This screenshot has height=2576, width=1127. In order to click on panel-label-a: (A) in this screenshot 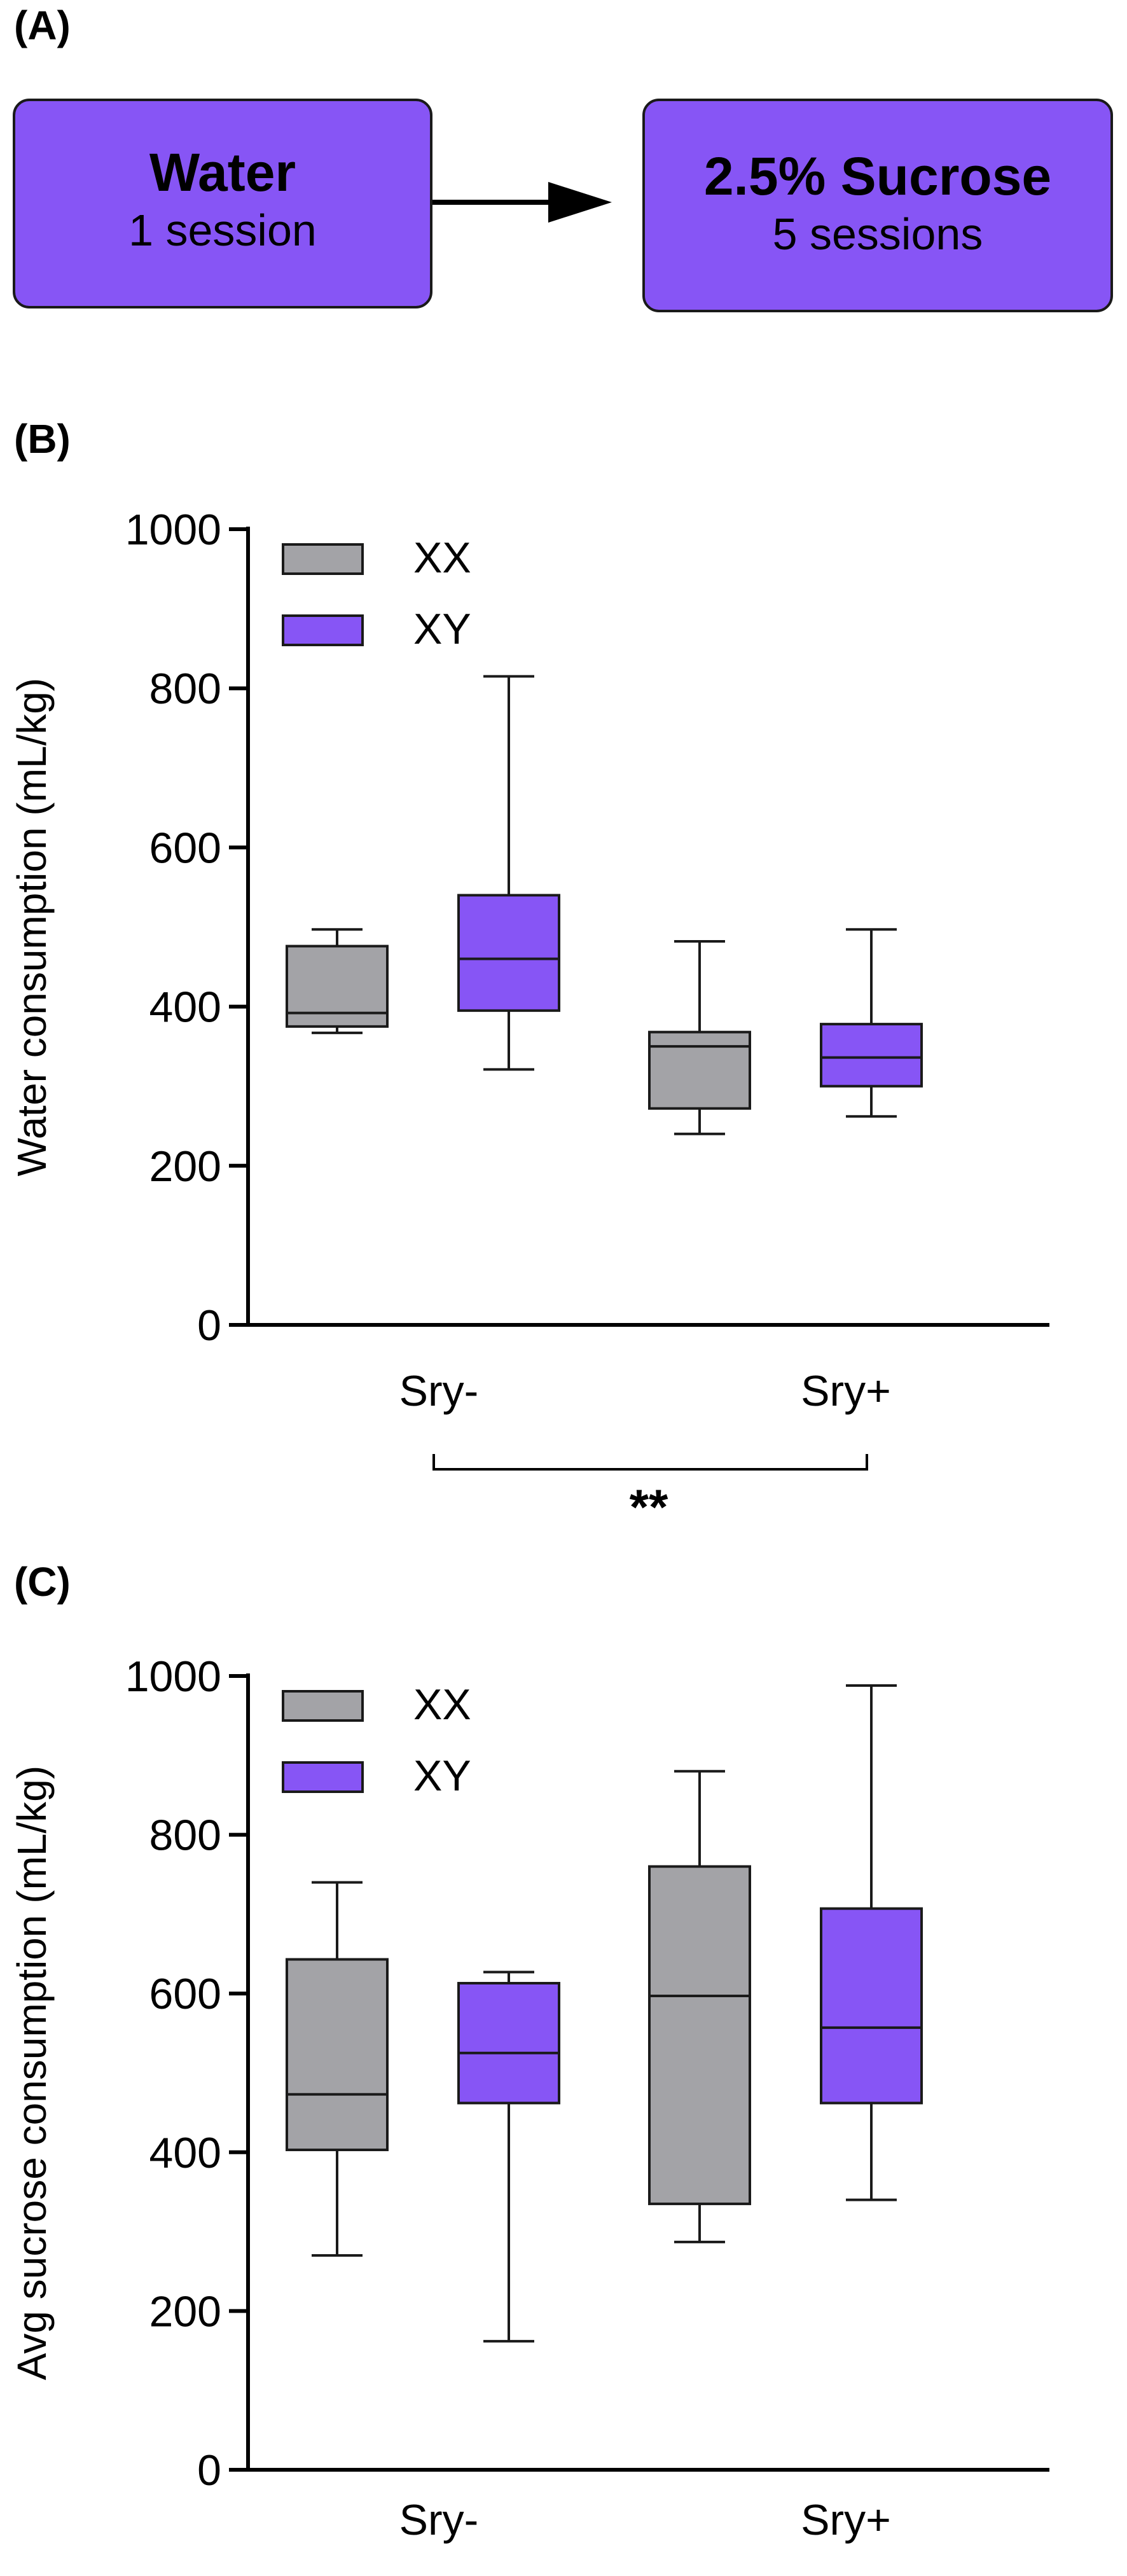, I will do `click(43, 25)`.